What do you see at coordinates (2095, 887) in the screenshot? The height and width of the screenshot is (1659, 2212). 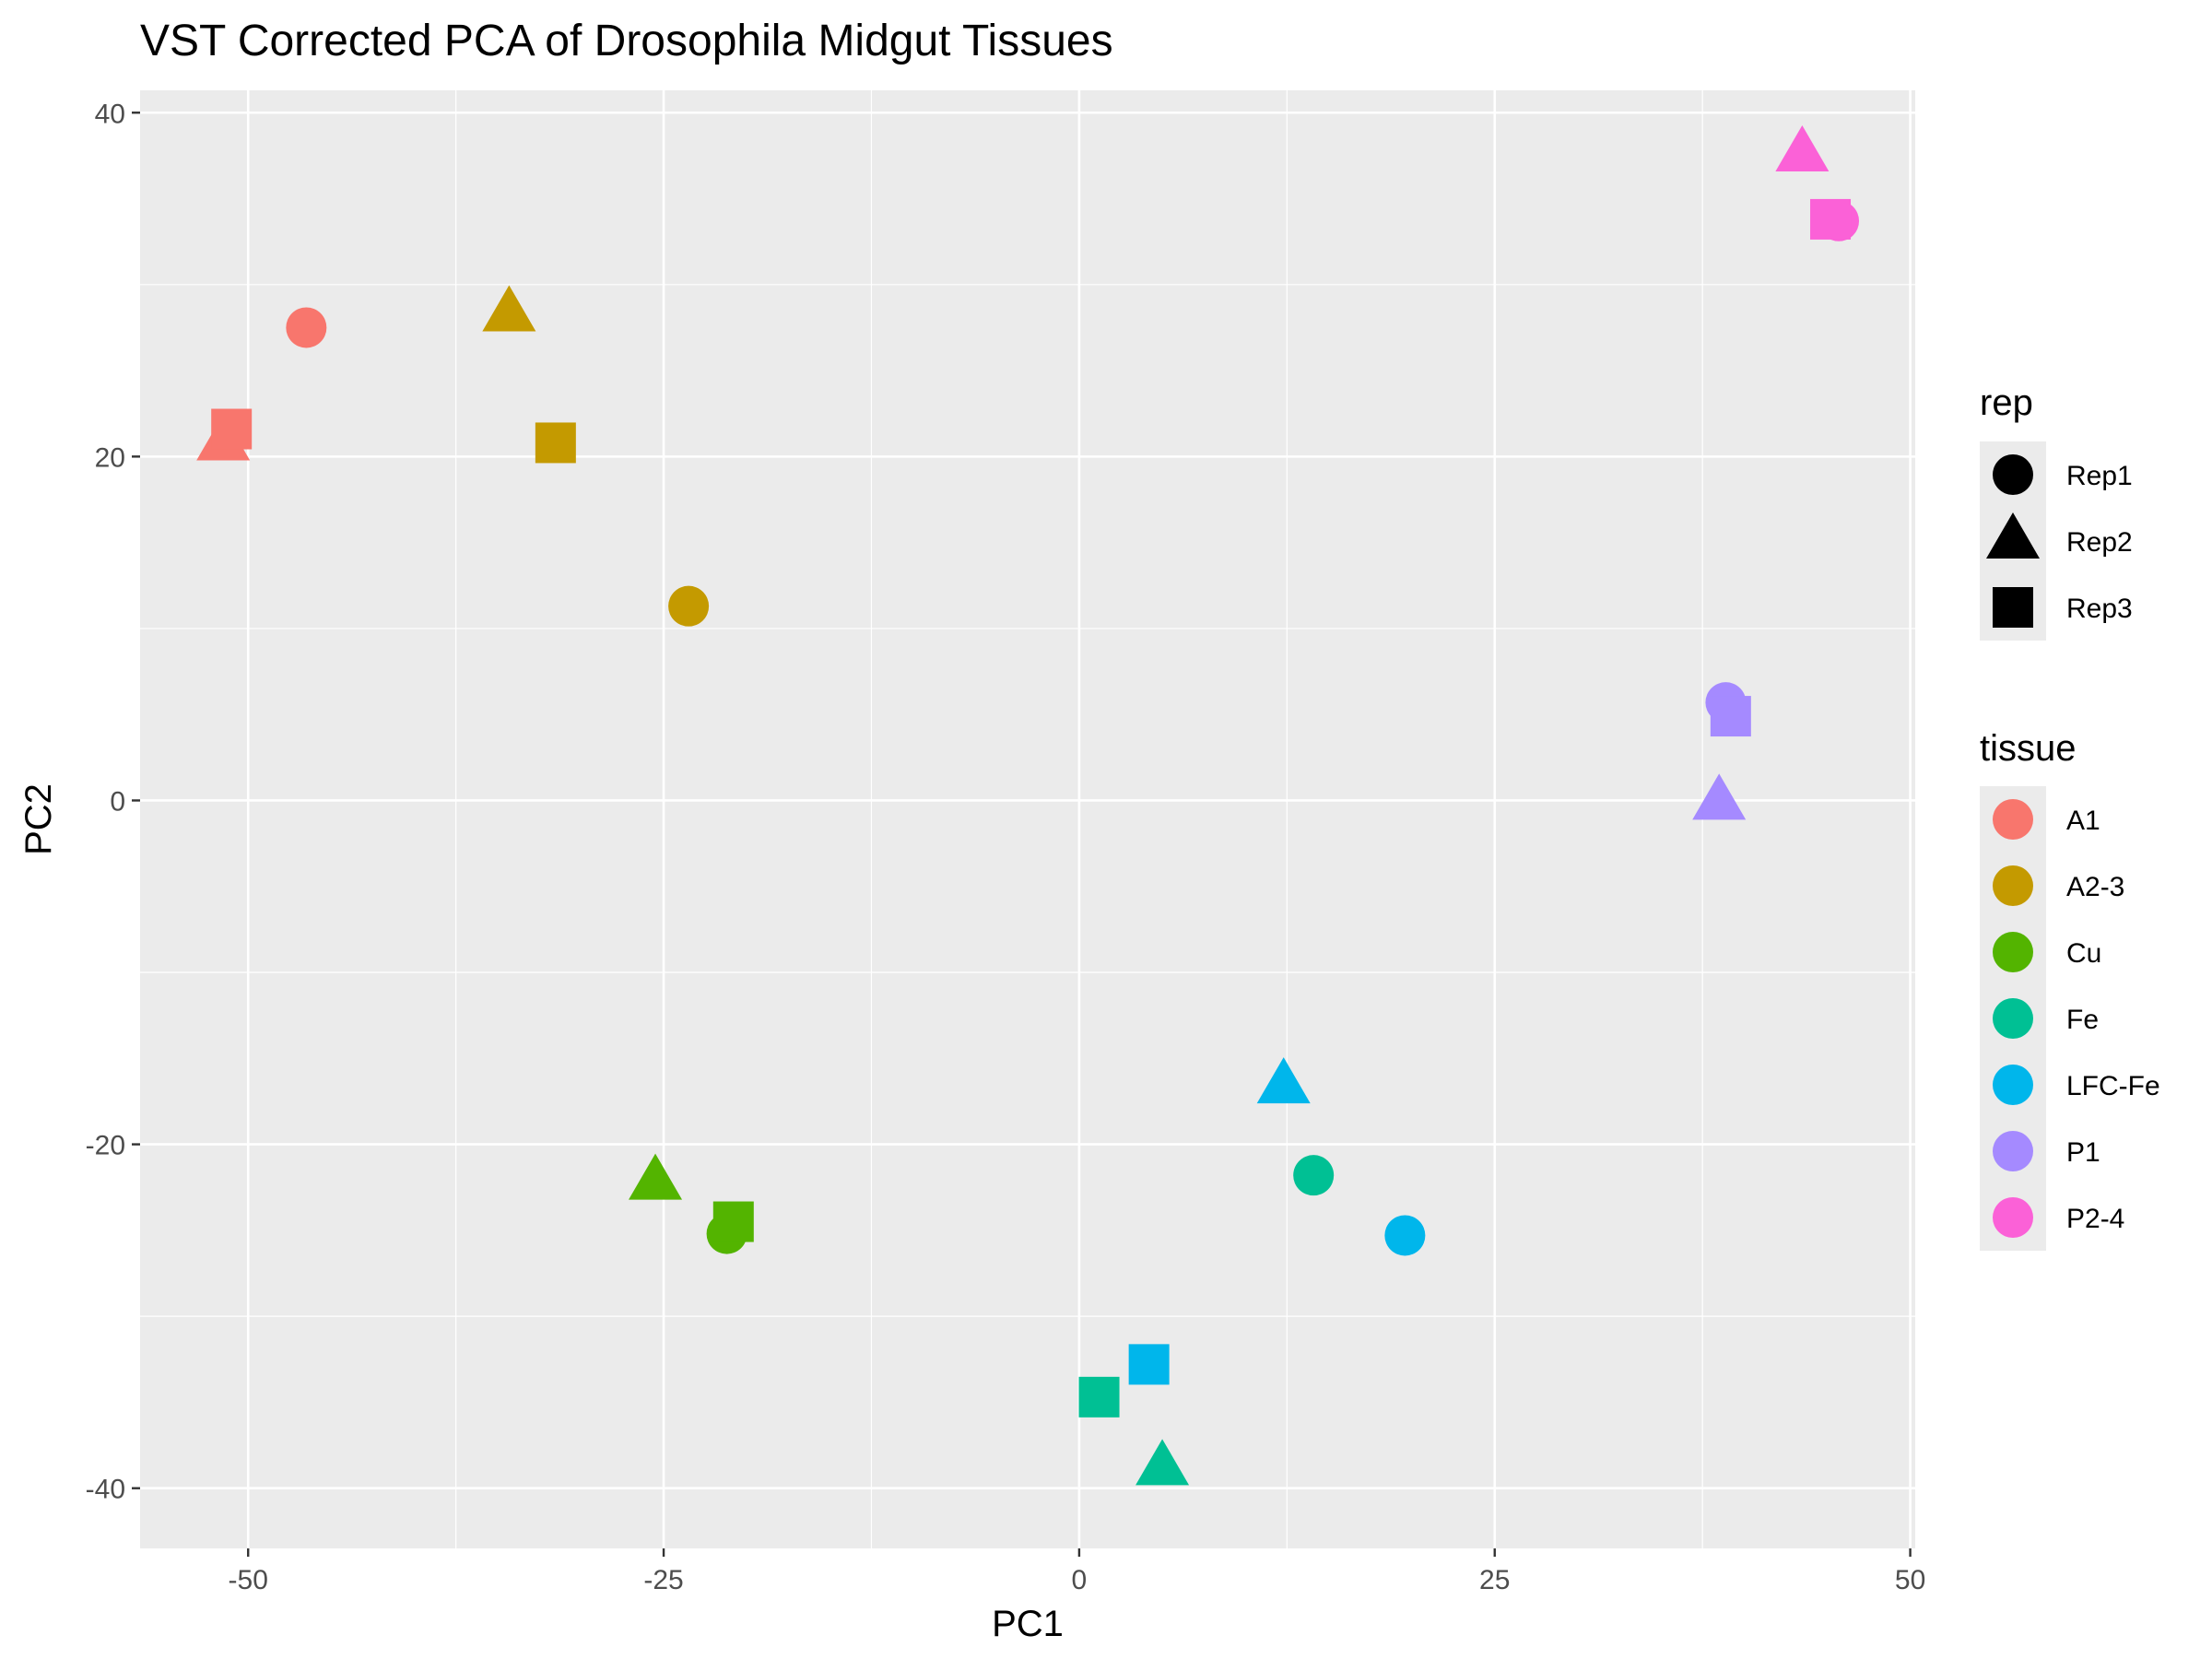 I see `legend-tissue-label: A2-3` at bounding box center [2095, 887].